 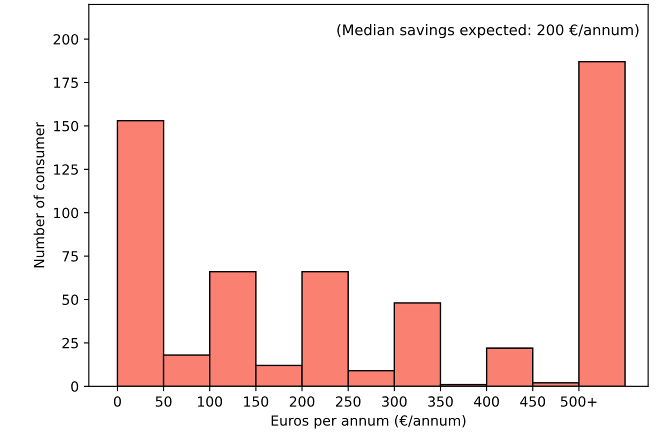 I want to click on y-tick-label: 75, so click(x=70, y=256).